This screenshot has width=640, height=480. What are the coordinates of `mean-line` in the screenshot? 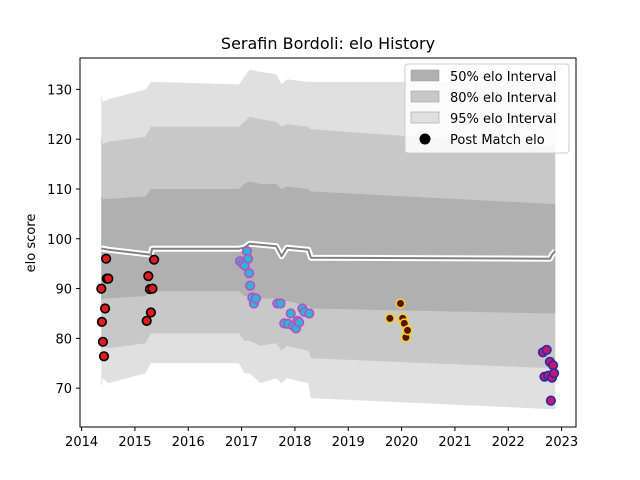 It's located at (328, 251).